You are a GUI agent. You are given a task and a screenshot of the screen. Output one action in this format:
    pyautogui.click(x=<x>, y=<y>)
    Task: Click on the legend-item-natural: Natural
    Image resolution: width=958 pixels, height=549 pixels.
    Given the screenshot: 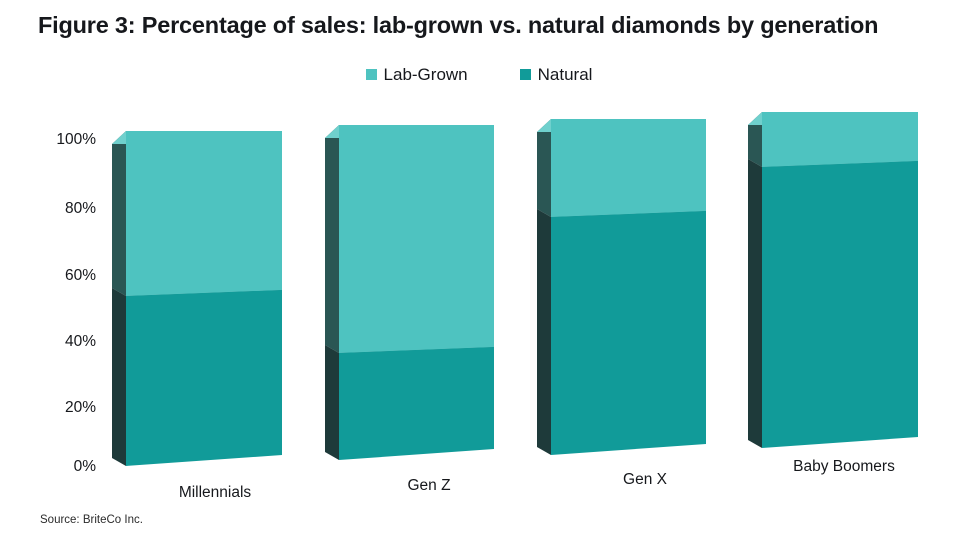 What is the action you would take?
    pyautogui.click(x=556, y=74)
    